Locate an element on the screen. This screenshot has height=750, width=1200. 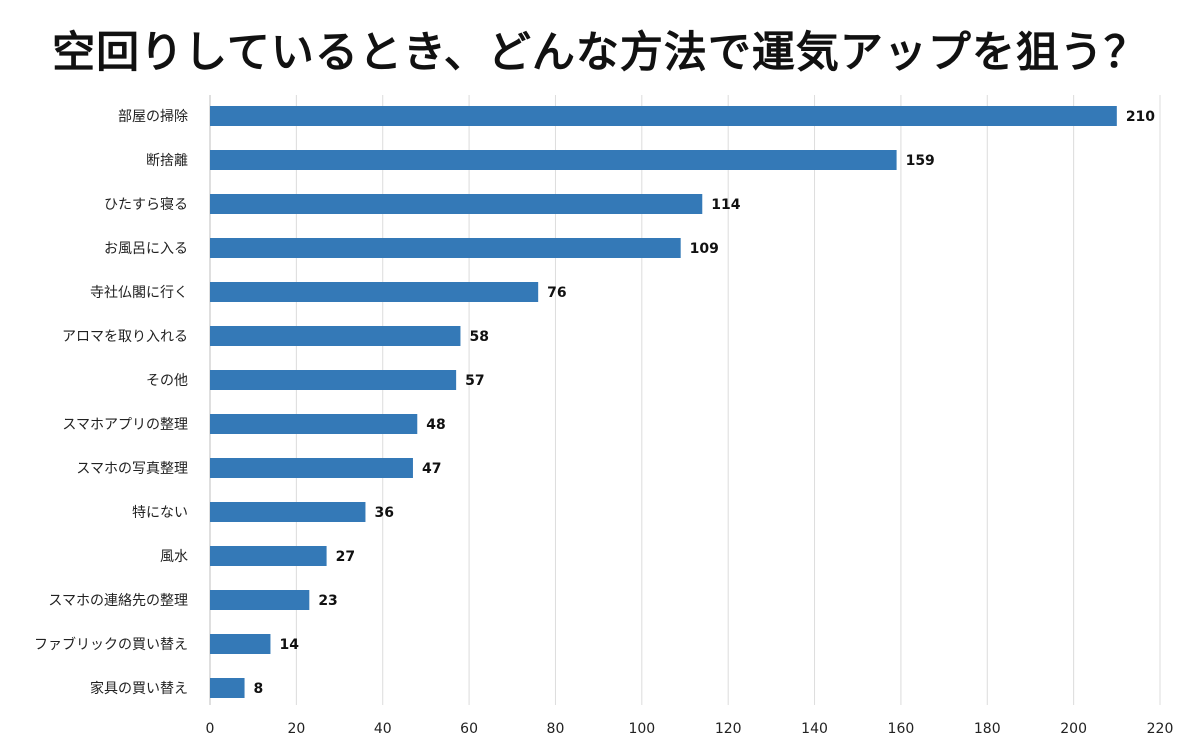
x-tick-label: 20 is located at coordinates (296, 729).